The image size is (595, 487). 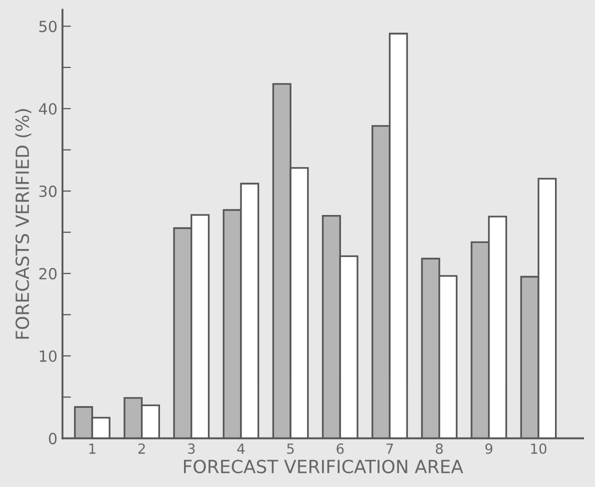 I want to click on x-tick-label: 5, so click(x=290, y=449).